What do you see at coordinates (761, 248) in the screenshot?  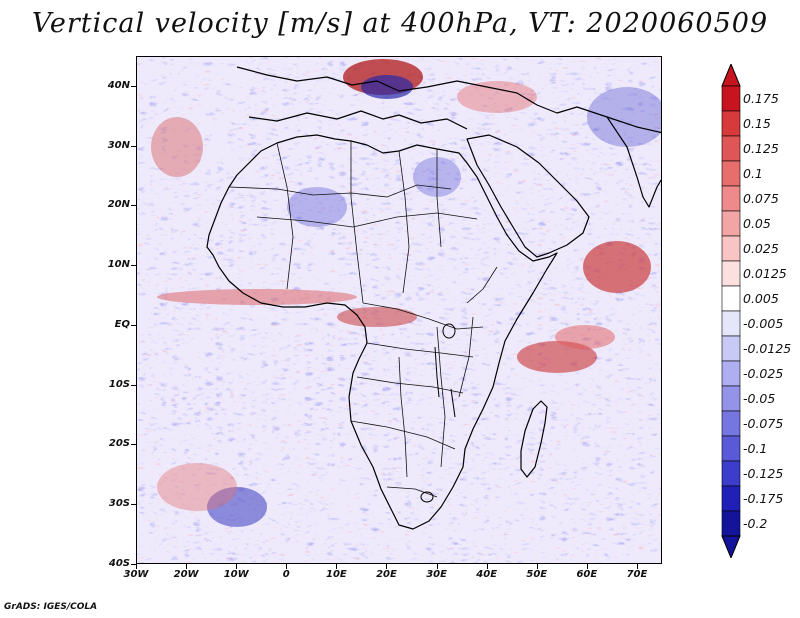 I see `colorbar-label: 0.025` at bounding box center [761, 248].